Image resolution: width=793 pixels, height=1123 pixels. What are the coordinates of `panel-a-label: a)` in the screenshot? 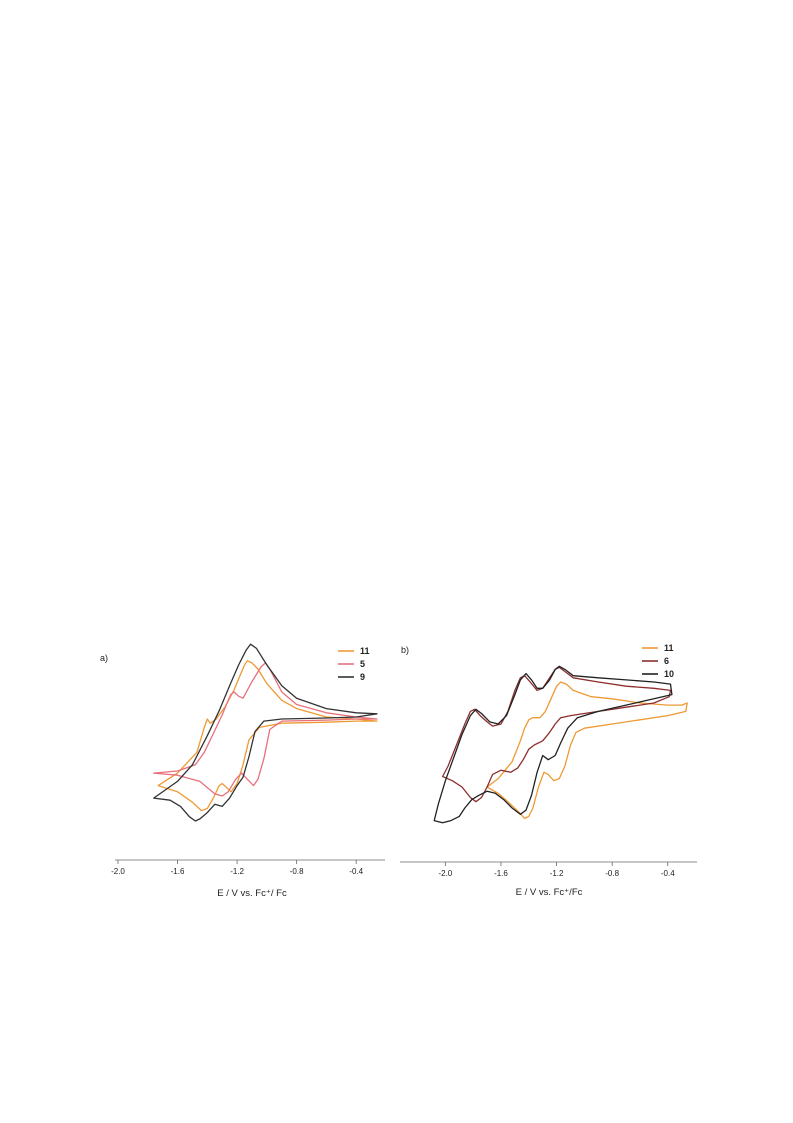 It's located at (104, 658).